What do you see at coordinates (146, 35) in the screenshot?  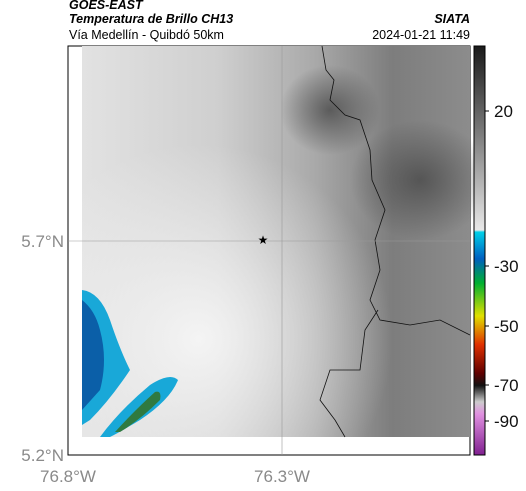 I see `route: Vía Medellín - Quibdó 50km` at bounding box center [146, 35].